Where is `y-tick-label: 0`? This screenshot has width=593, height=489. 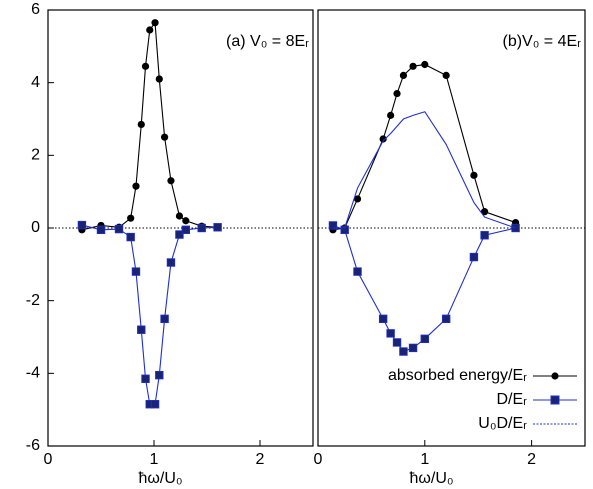
y-tick-label: 0 is located at coordinates (35, 227).